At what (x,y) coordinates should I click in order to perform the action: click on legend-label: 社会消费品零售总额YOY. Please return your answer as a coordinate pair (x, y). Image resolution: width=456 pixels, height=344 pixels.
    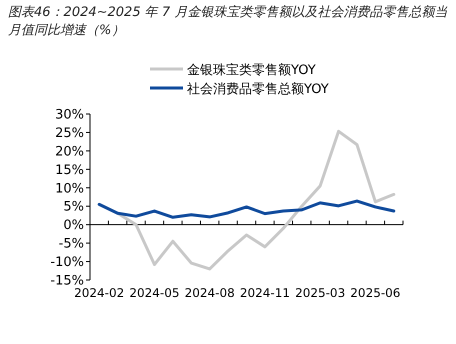
    Looking at the image, I should click on (258, 89).